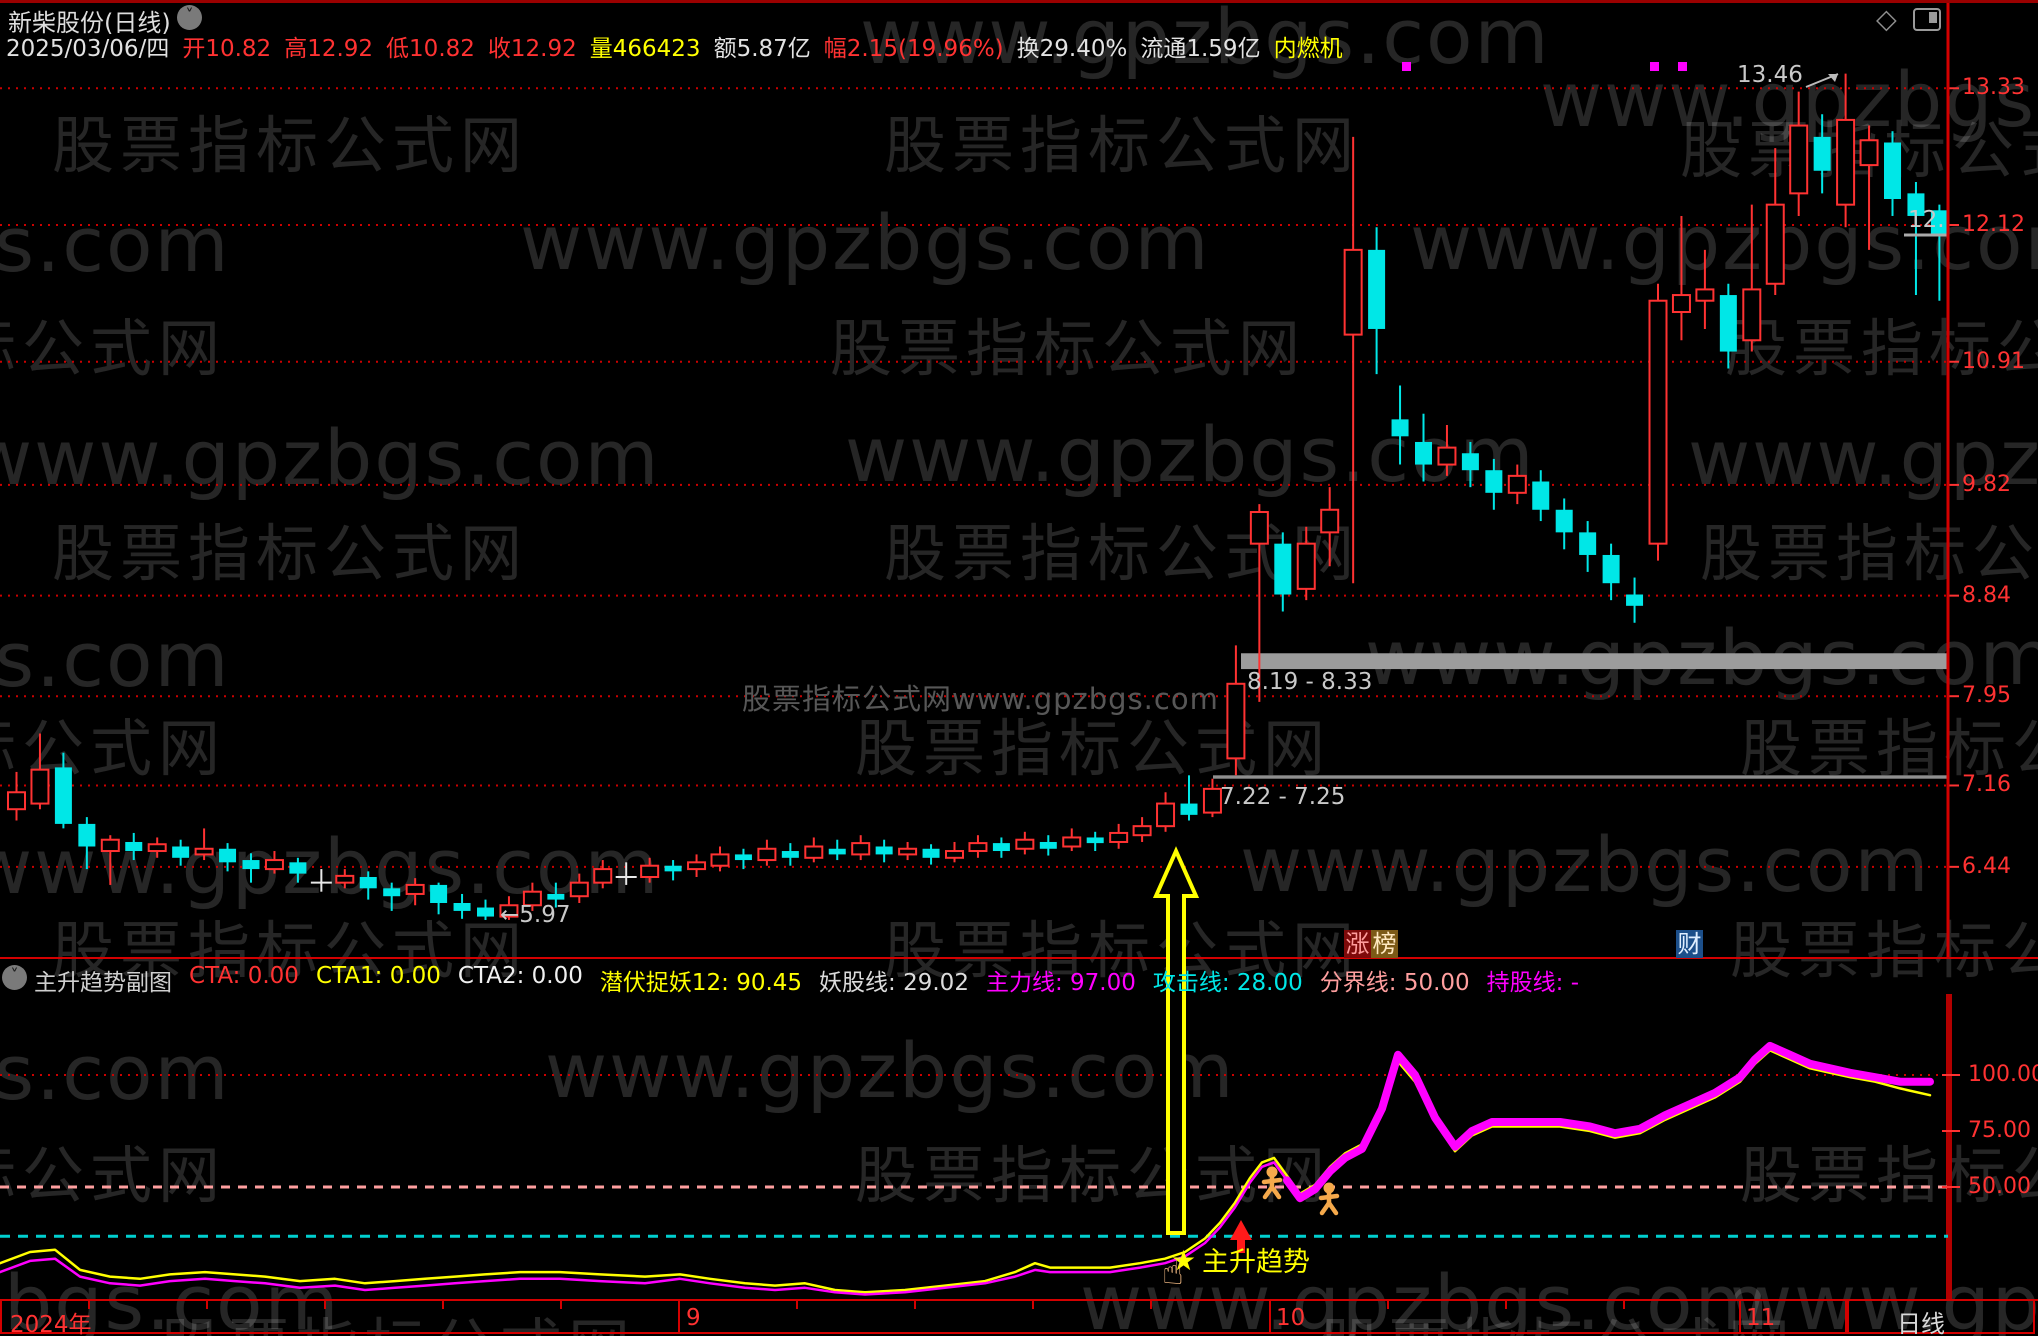 Image resolution: width=2038 pixels, height=1336 pixels. What do you see at coordinates (1072, 49) in the screenshot?
I see `quote-turnover: 换29.40%` at bounding box center [1072, 49].